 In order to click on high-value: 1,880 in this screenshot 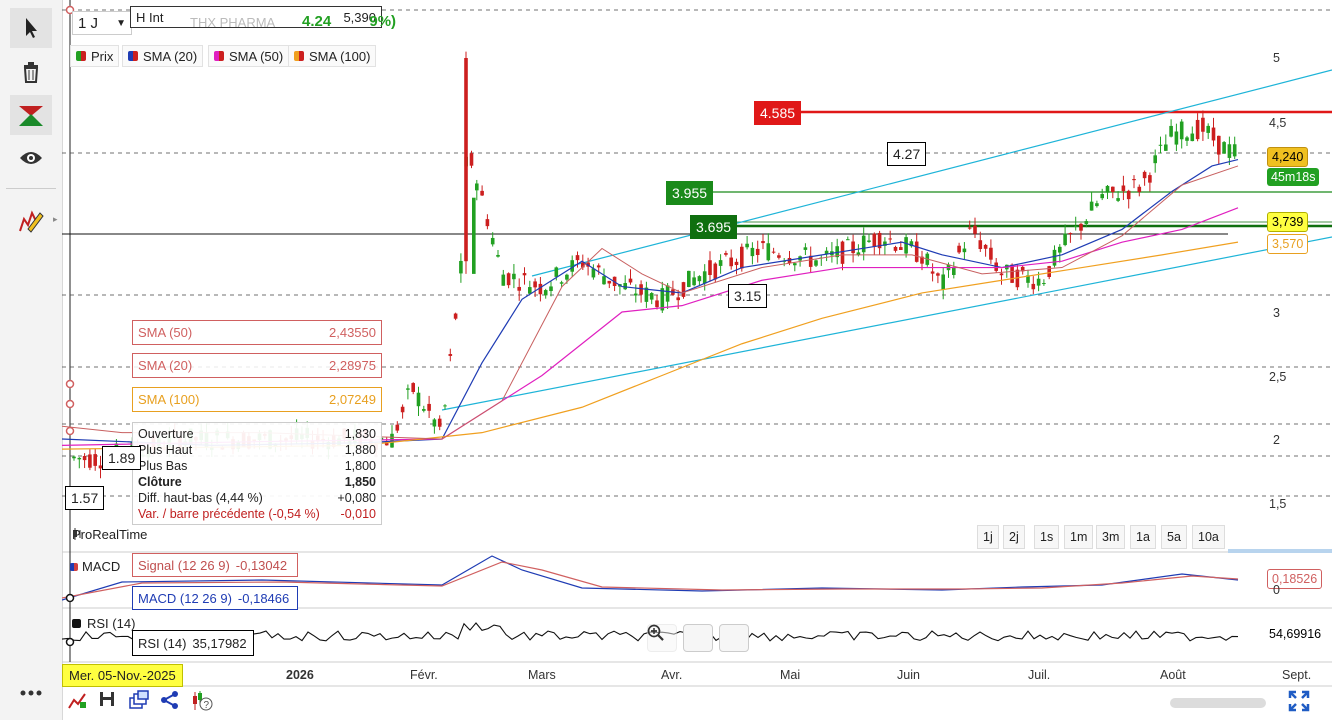, I will do `click(360, 450)`.